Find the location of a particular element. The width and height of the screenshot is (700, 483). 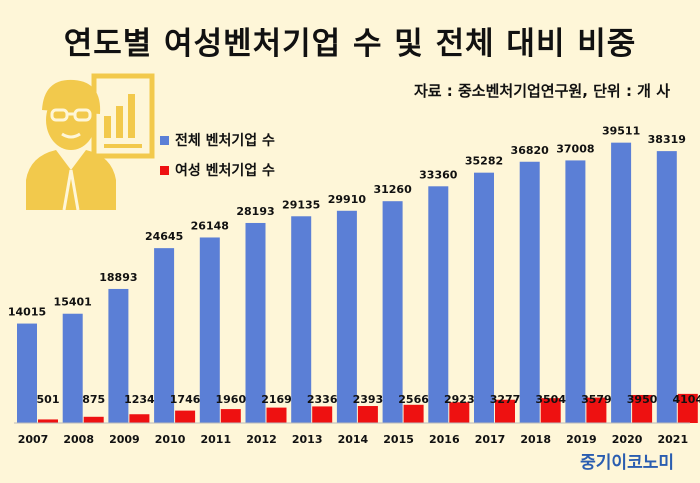

bar-women-2011 is located at coordinates (230, 416).